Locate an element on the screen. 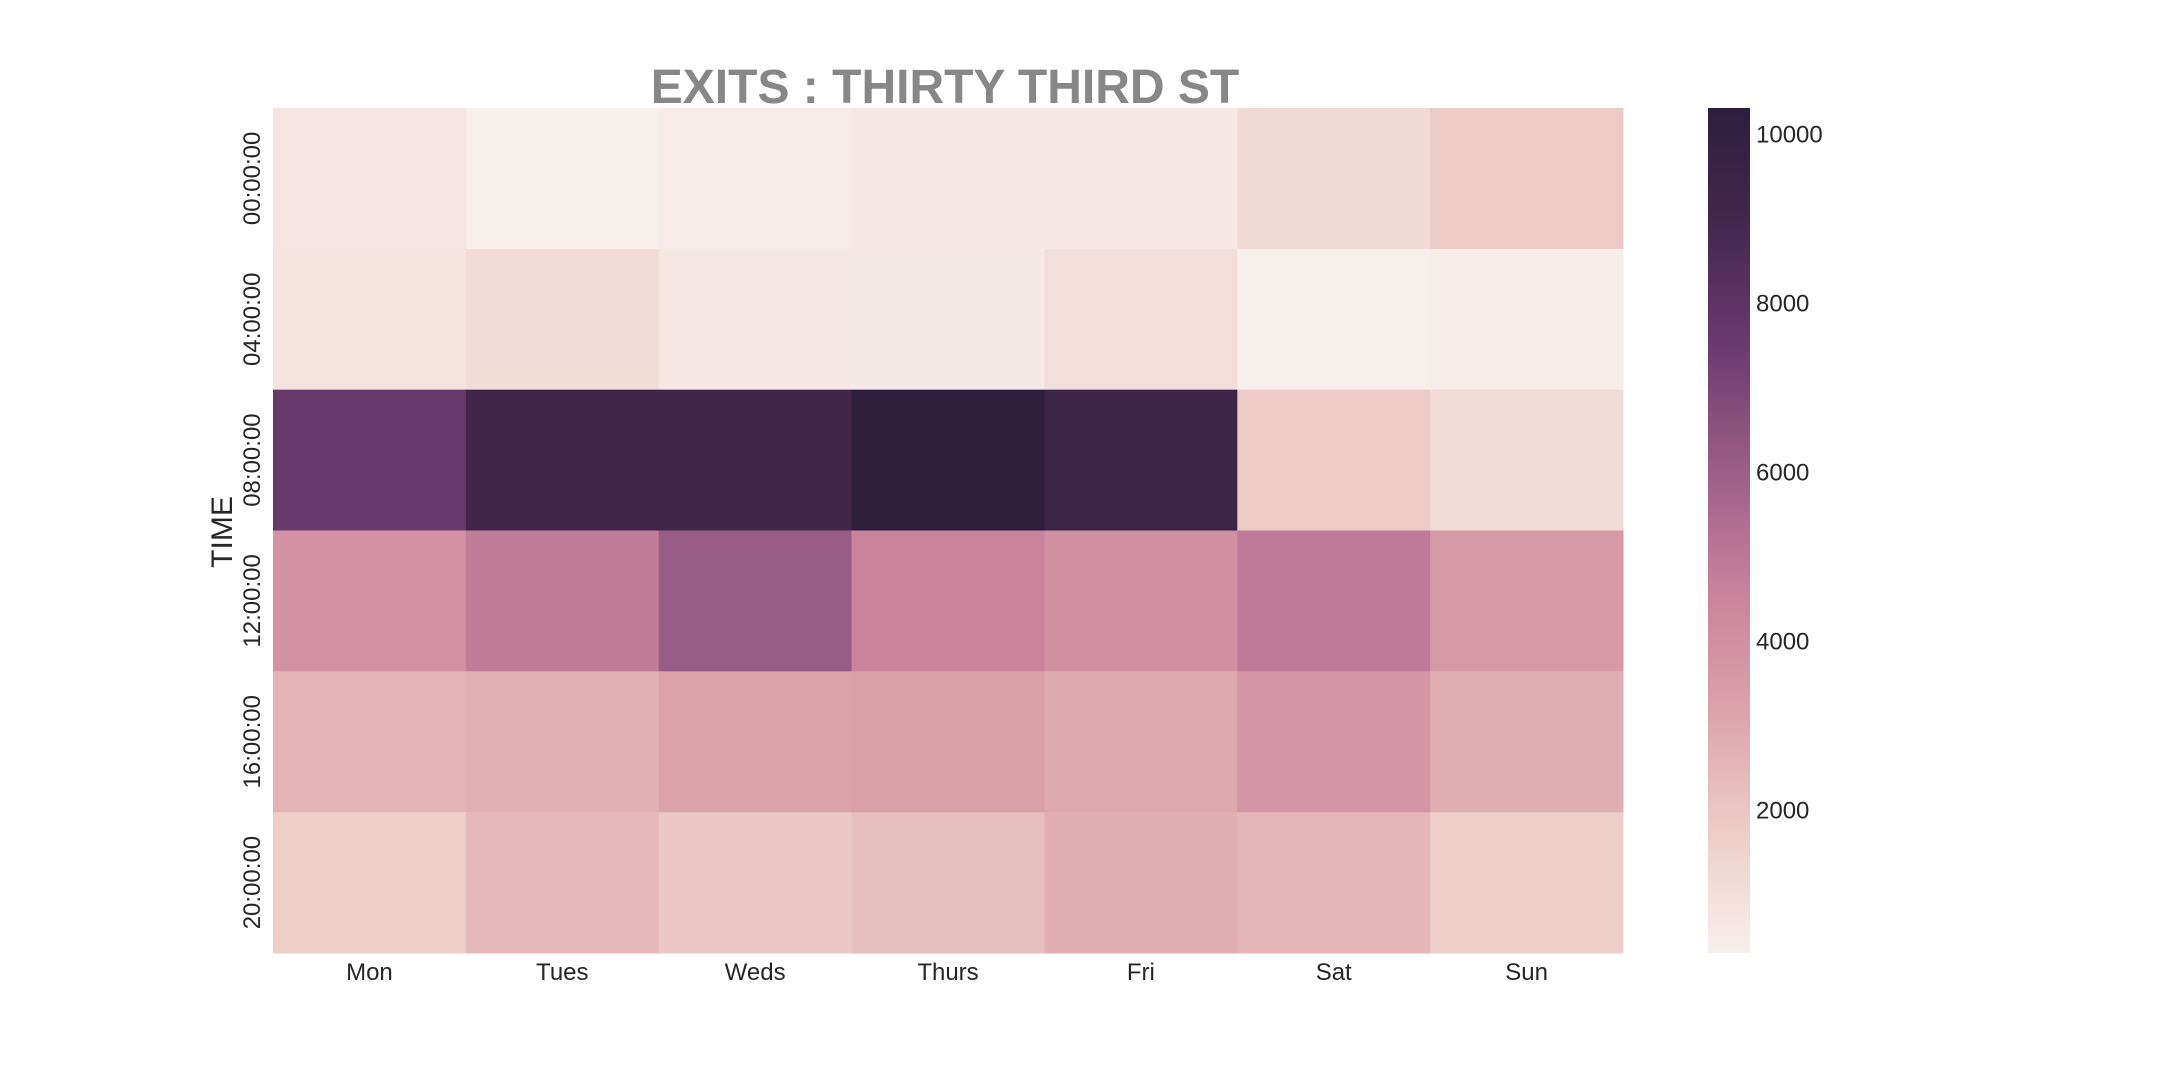 The height and width of the screenshot is (1080, 2160). colorbar-tick-label: 2000 is located at coordinates (1782, 810).